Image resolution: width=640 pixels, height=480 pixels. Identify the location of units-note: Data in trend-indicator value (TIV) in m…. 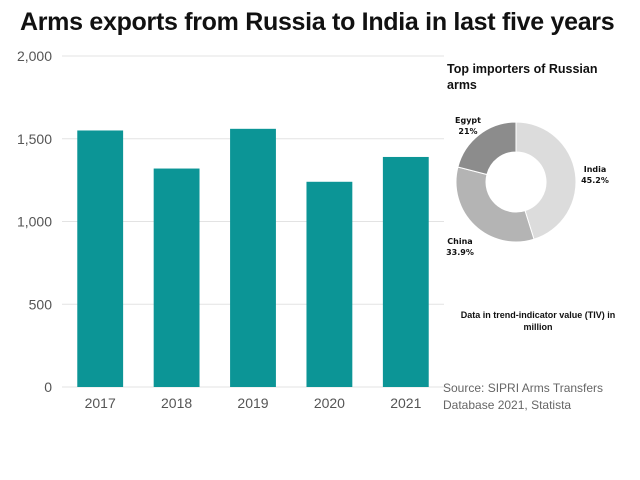
(538, 321).